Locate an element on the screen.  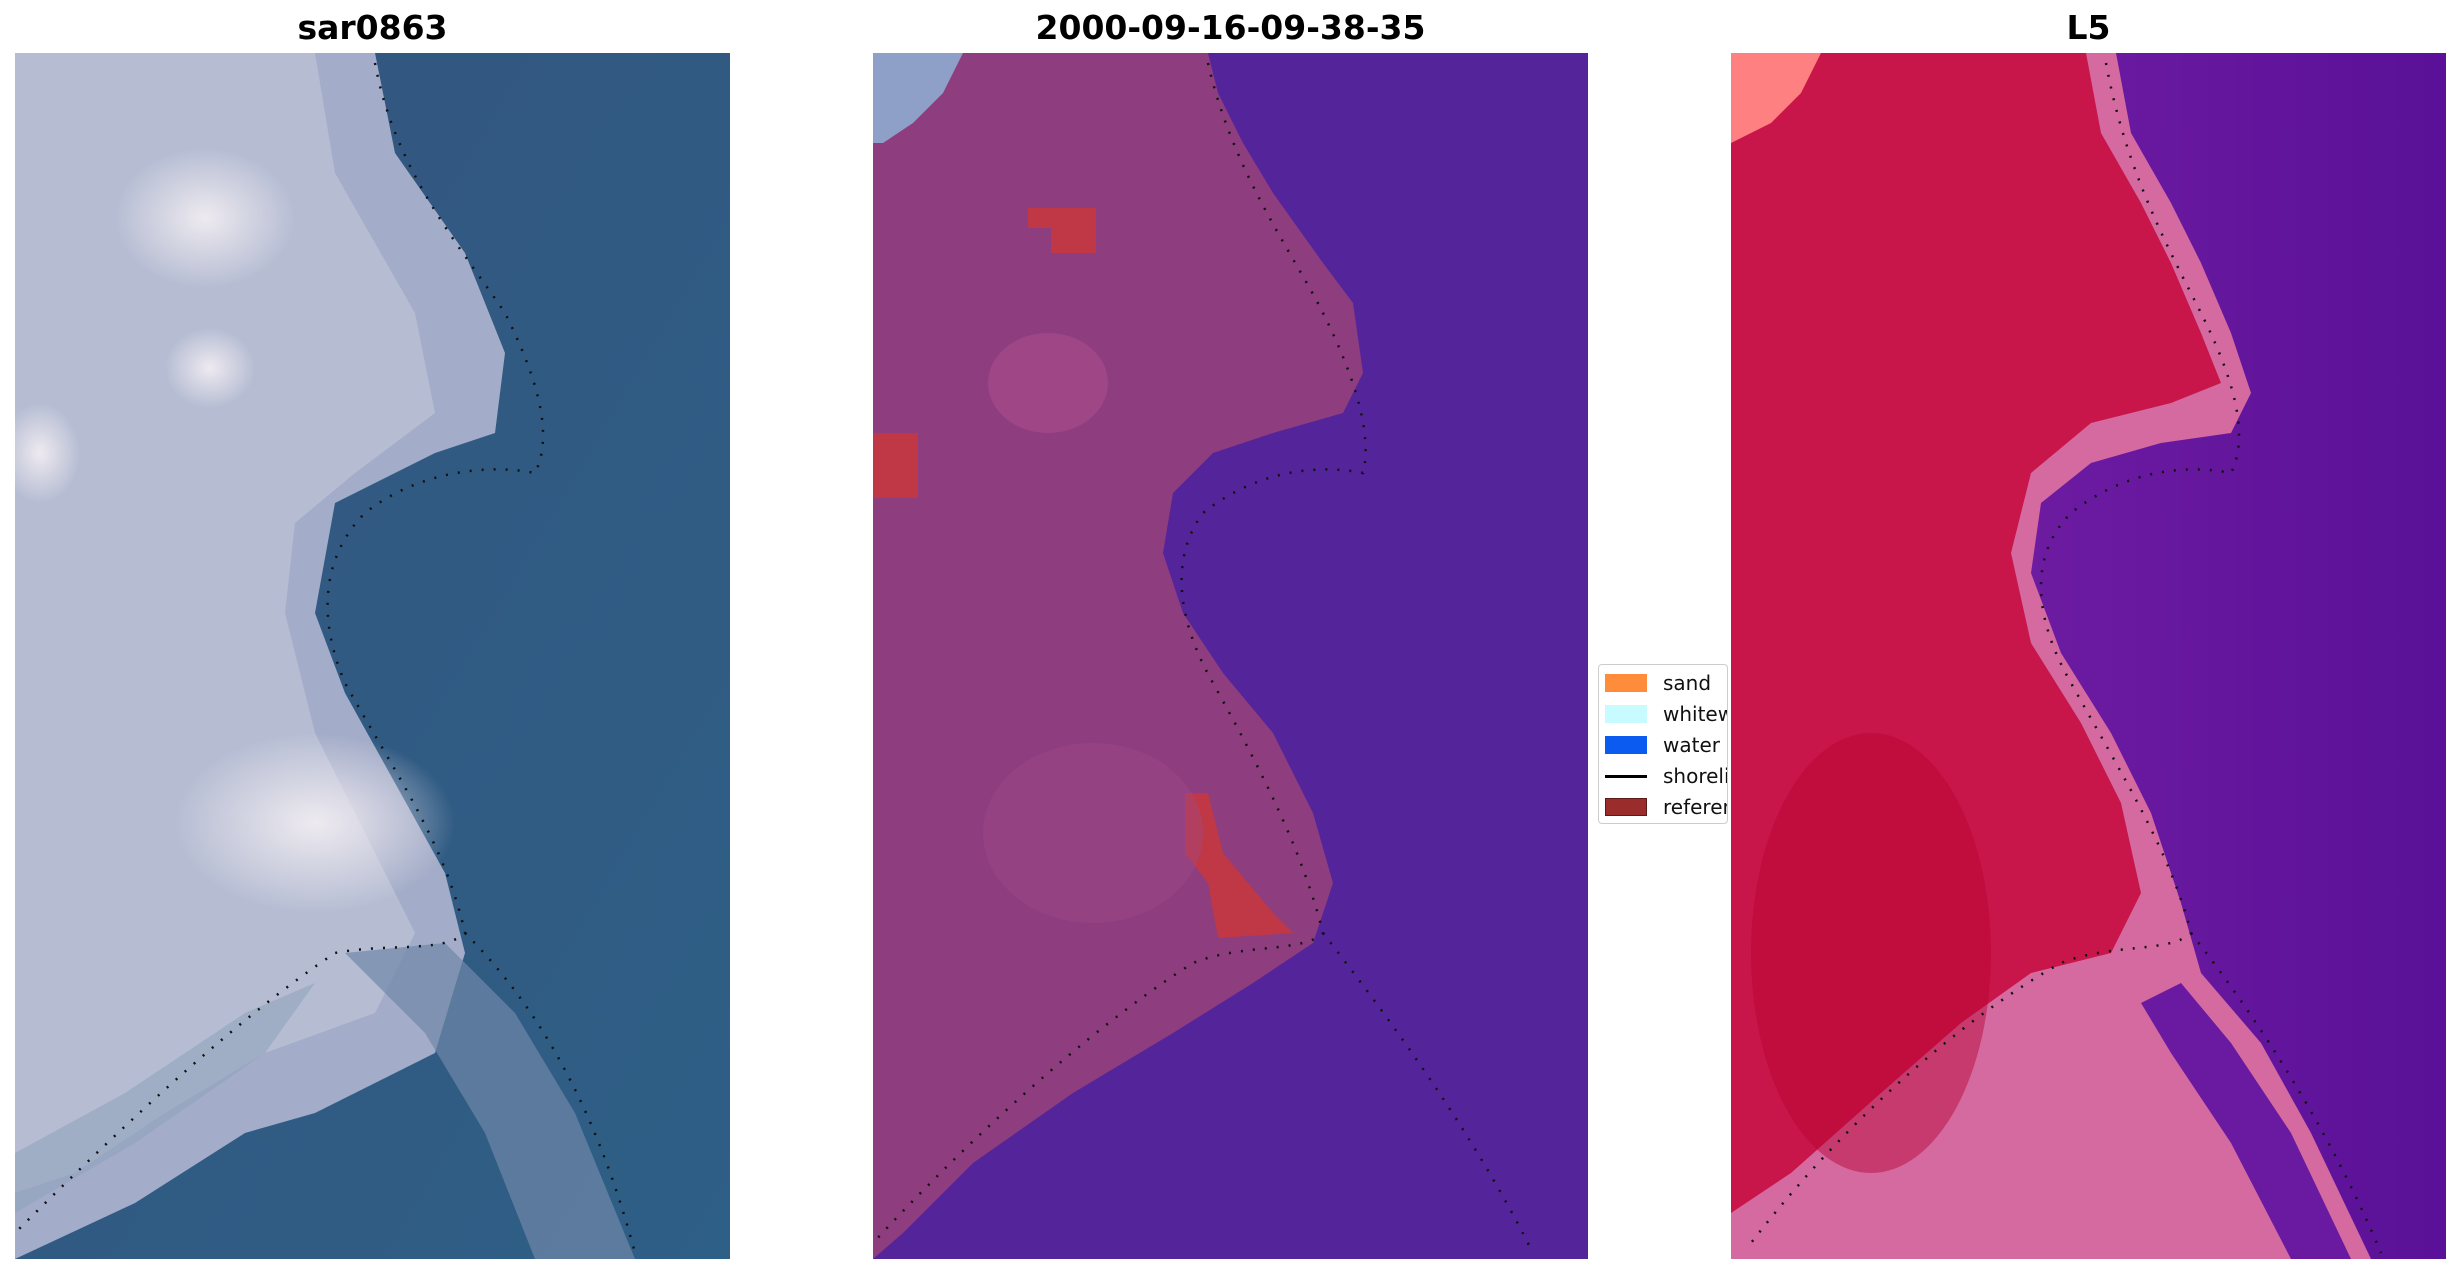
panel-title-1: sar0863 is located at coordinates (372, 27).